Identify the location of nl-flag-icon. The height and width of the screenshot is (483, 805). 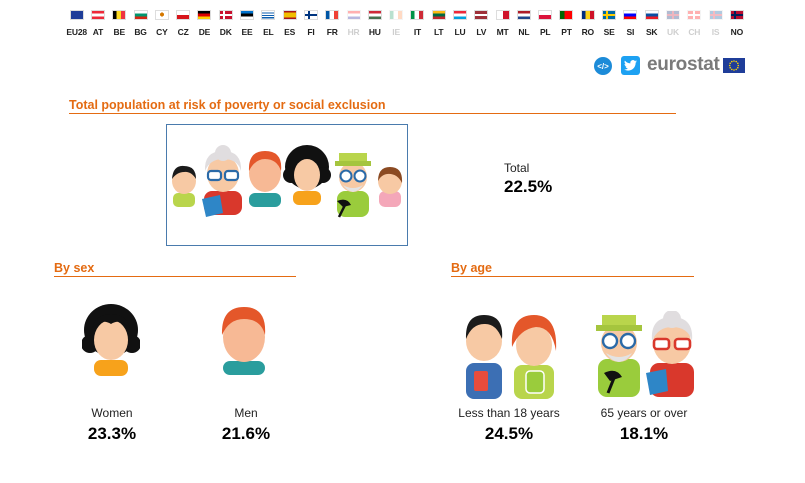
(523, 15).